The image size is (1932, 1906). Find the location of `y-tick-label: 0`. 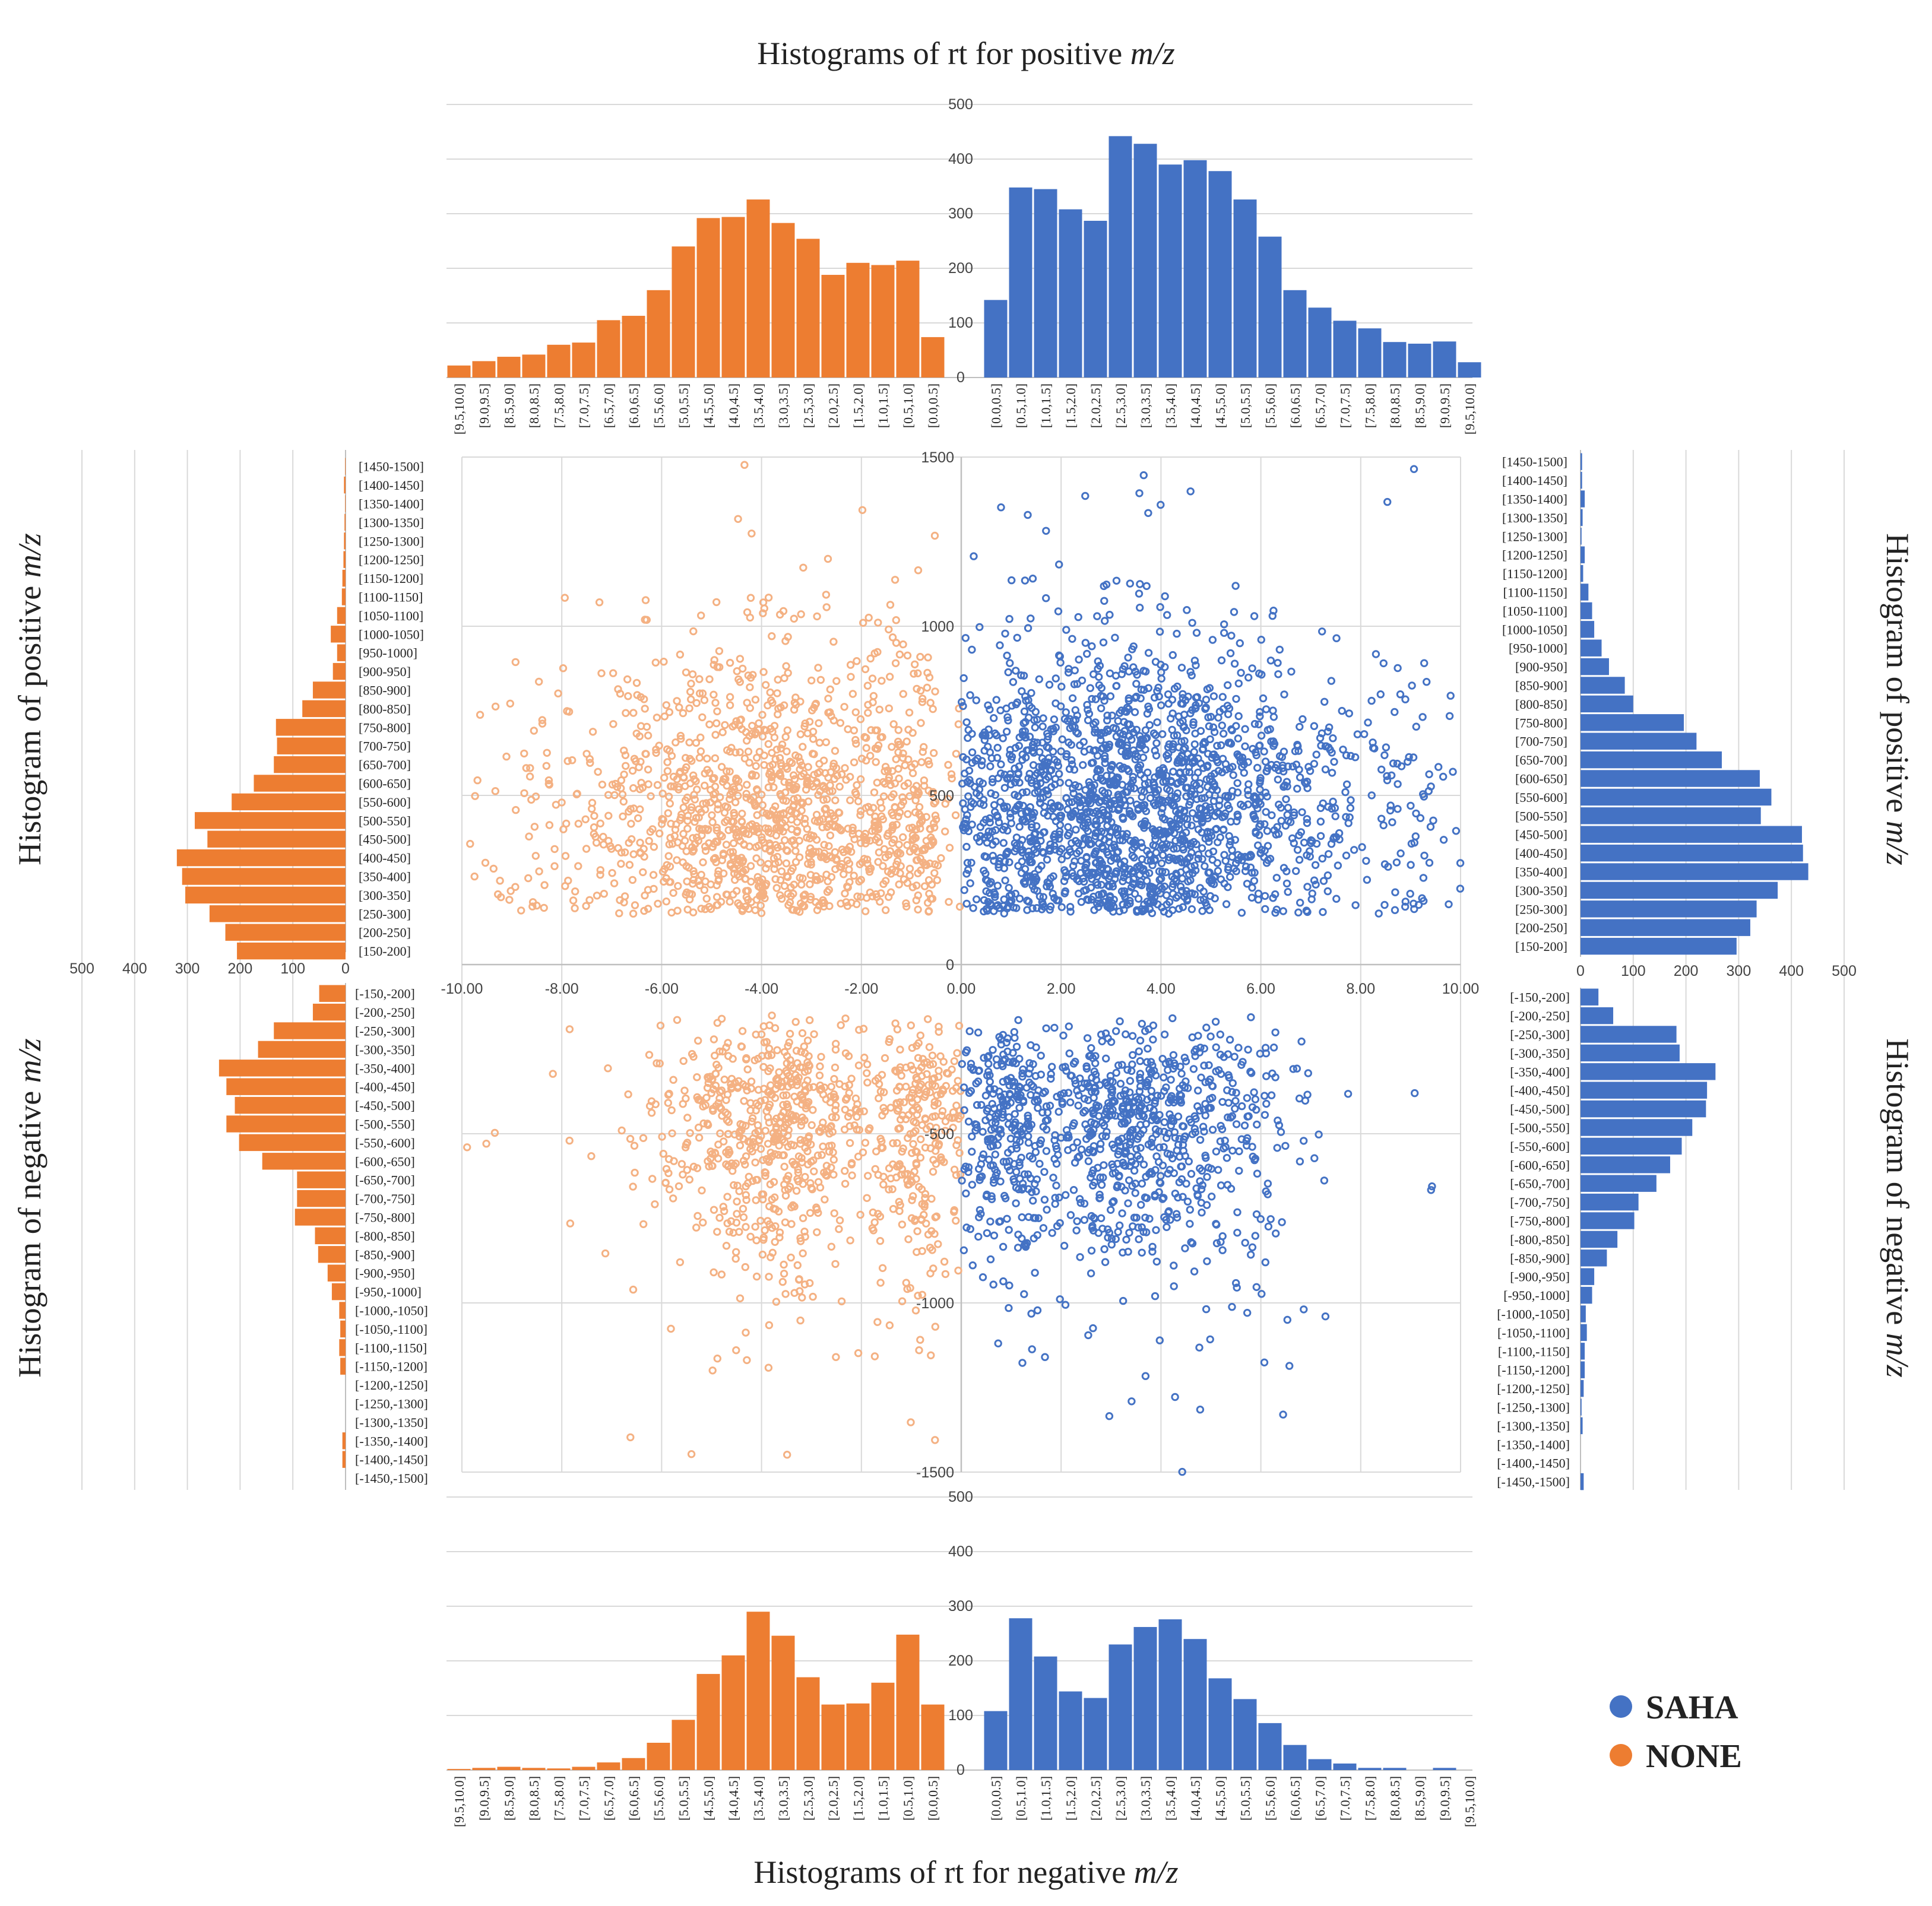

y-tick-label: 0 is located at coordinates (961, 1770).